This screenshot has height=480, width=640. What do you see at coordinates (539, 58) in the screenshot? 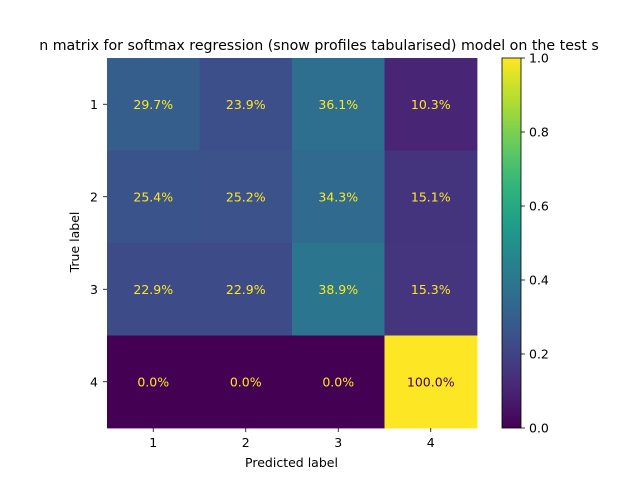
I see `colorbar-tick-label: 1.0` at bounding box center [539, 58].